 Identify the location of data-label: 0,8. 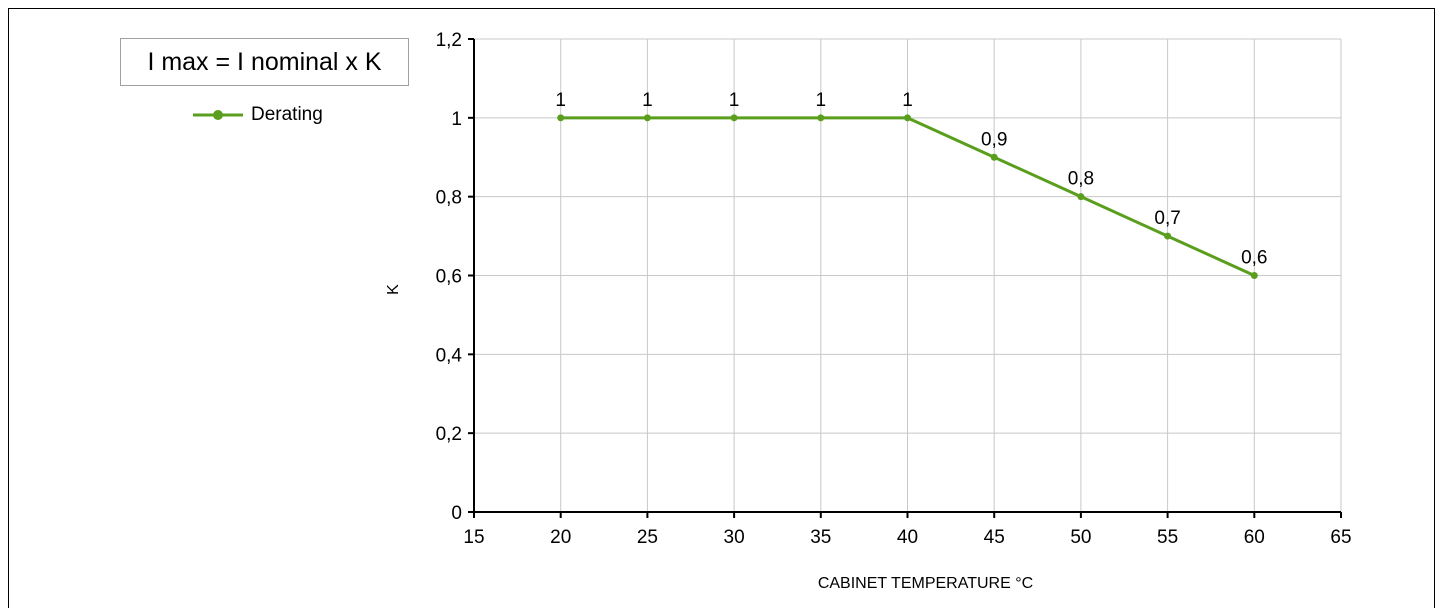
(1081, 179).